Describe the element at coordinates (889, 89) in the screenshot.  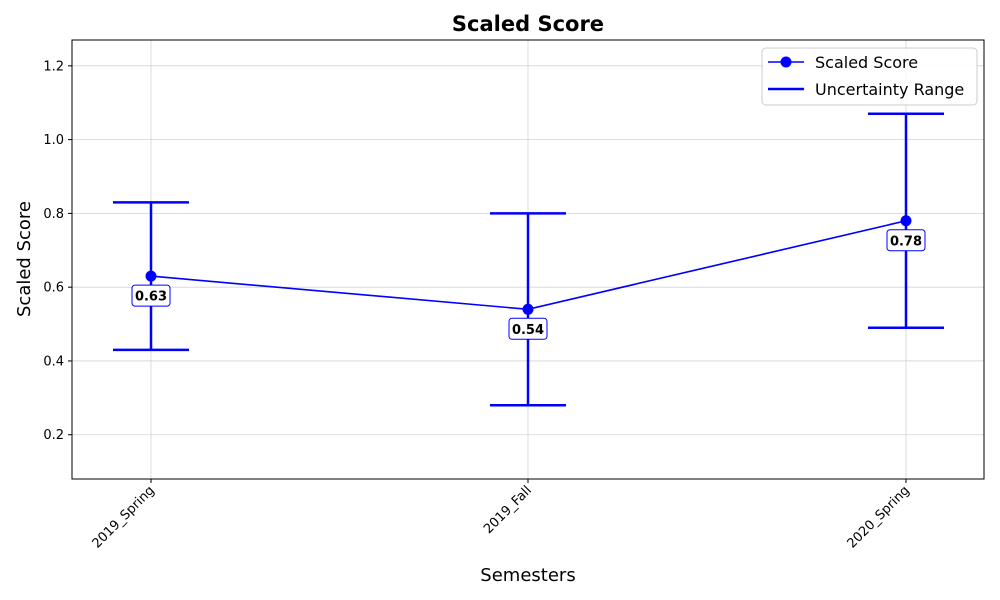
I see `legend-uncertainty-label: Uncertainty Range` at that location.